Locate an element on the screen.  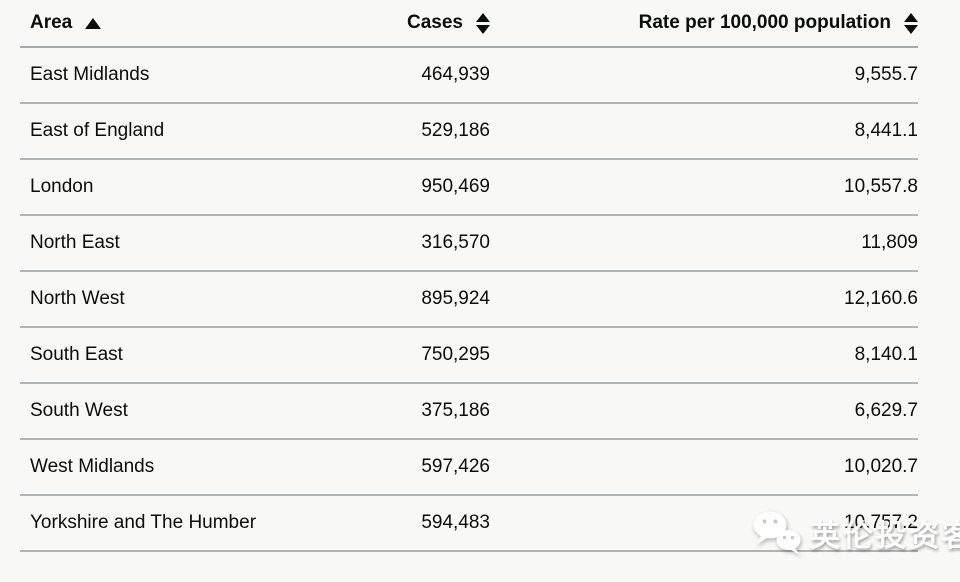
table-row: South West 375,186 6,629.7 is located at coordinates (469, 411).